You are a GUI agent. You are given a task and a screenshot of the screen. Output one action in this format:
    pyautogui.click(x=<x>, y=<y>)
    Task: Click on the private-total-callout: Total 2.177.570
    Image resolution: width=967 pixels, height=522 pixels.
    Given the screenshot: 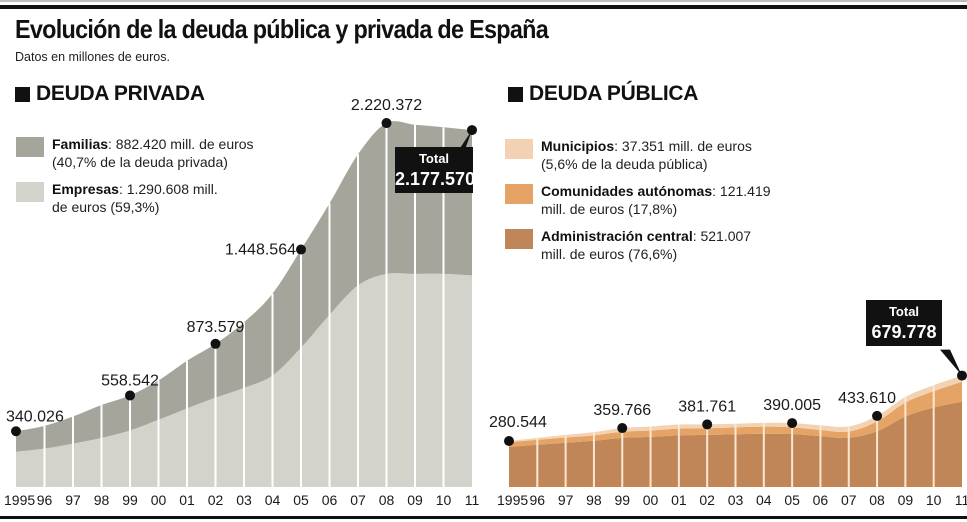 What is the action you would take?
    pyautogui.click(x=435, y=170)
    